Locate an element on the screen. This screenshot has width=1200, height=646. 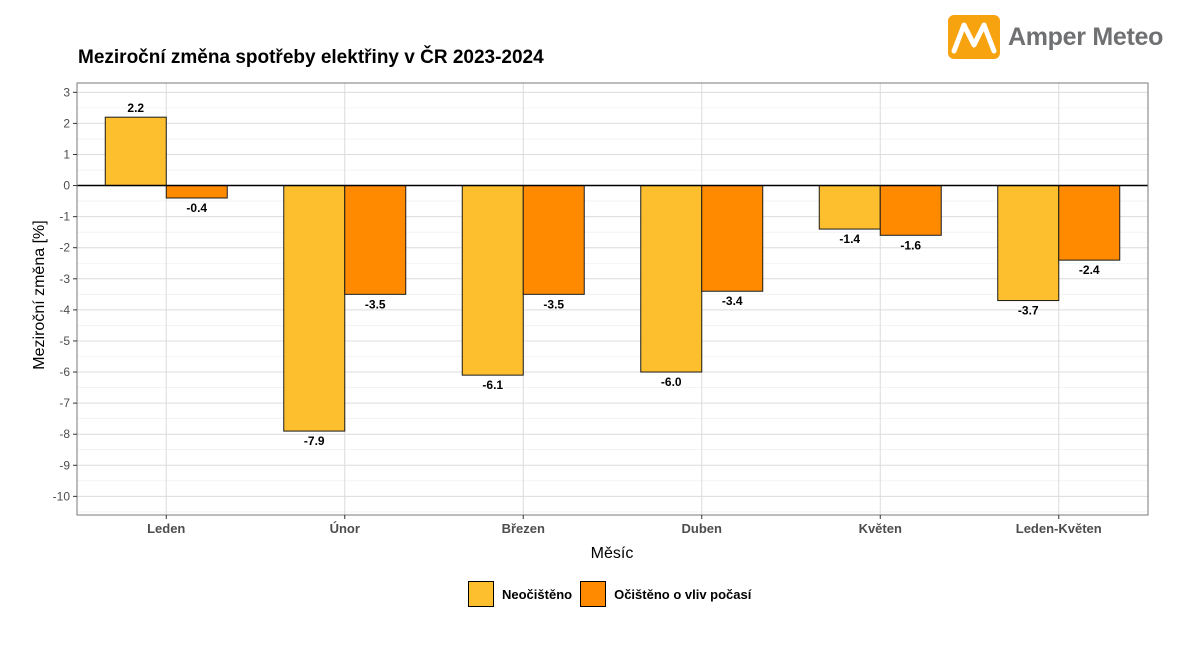
data-label: -0.4 is located at coordinates (196, 208).